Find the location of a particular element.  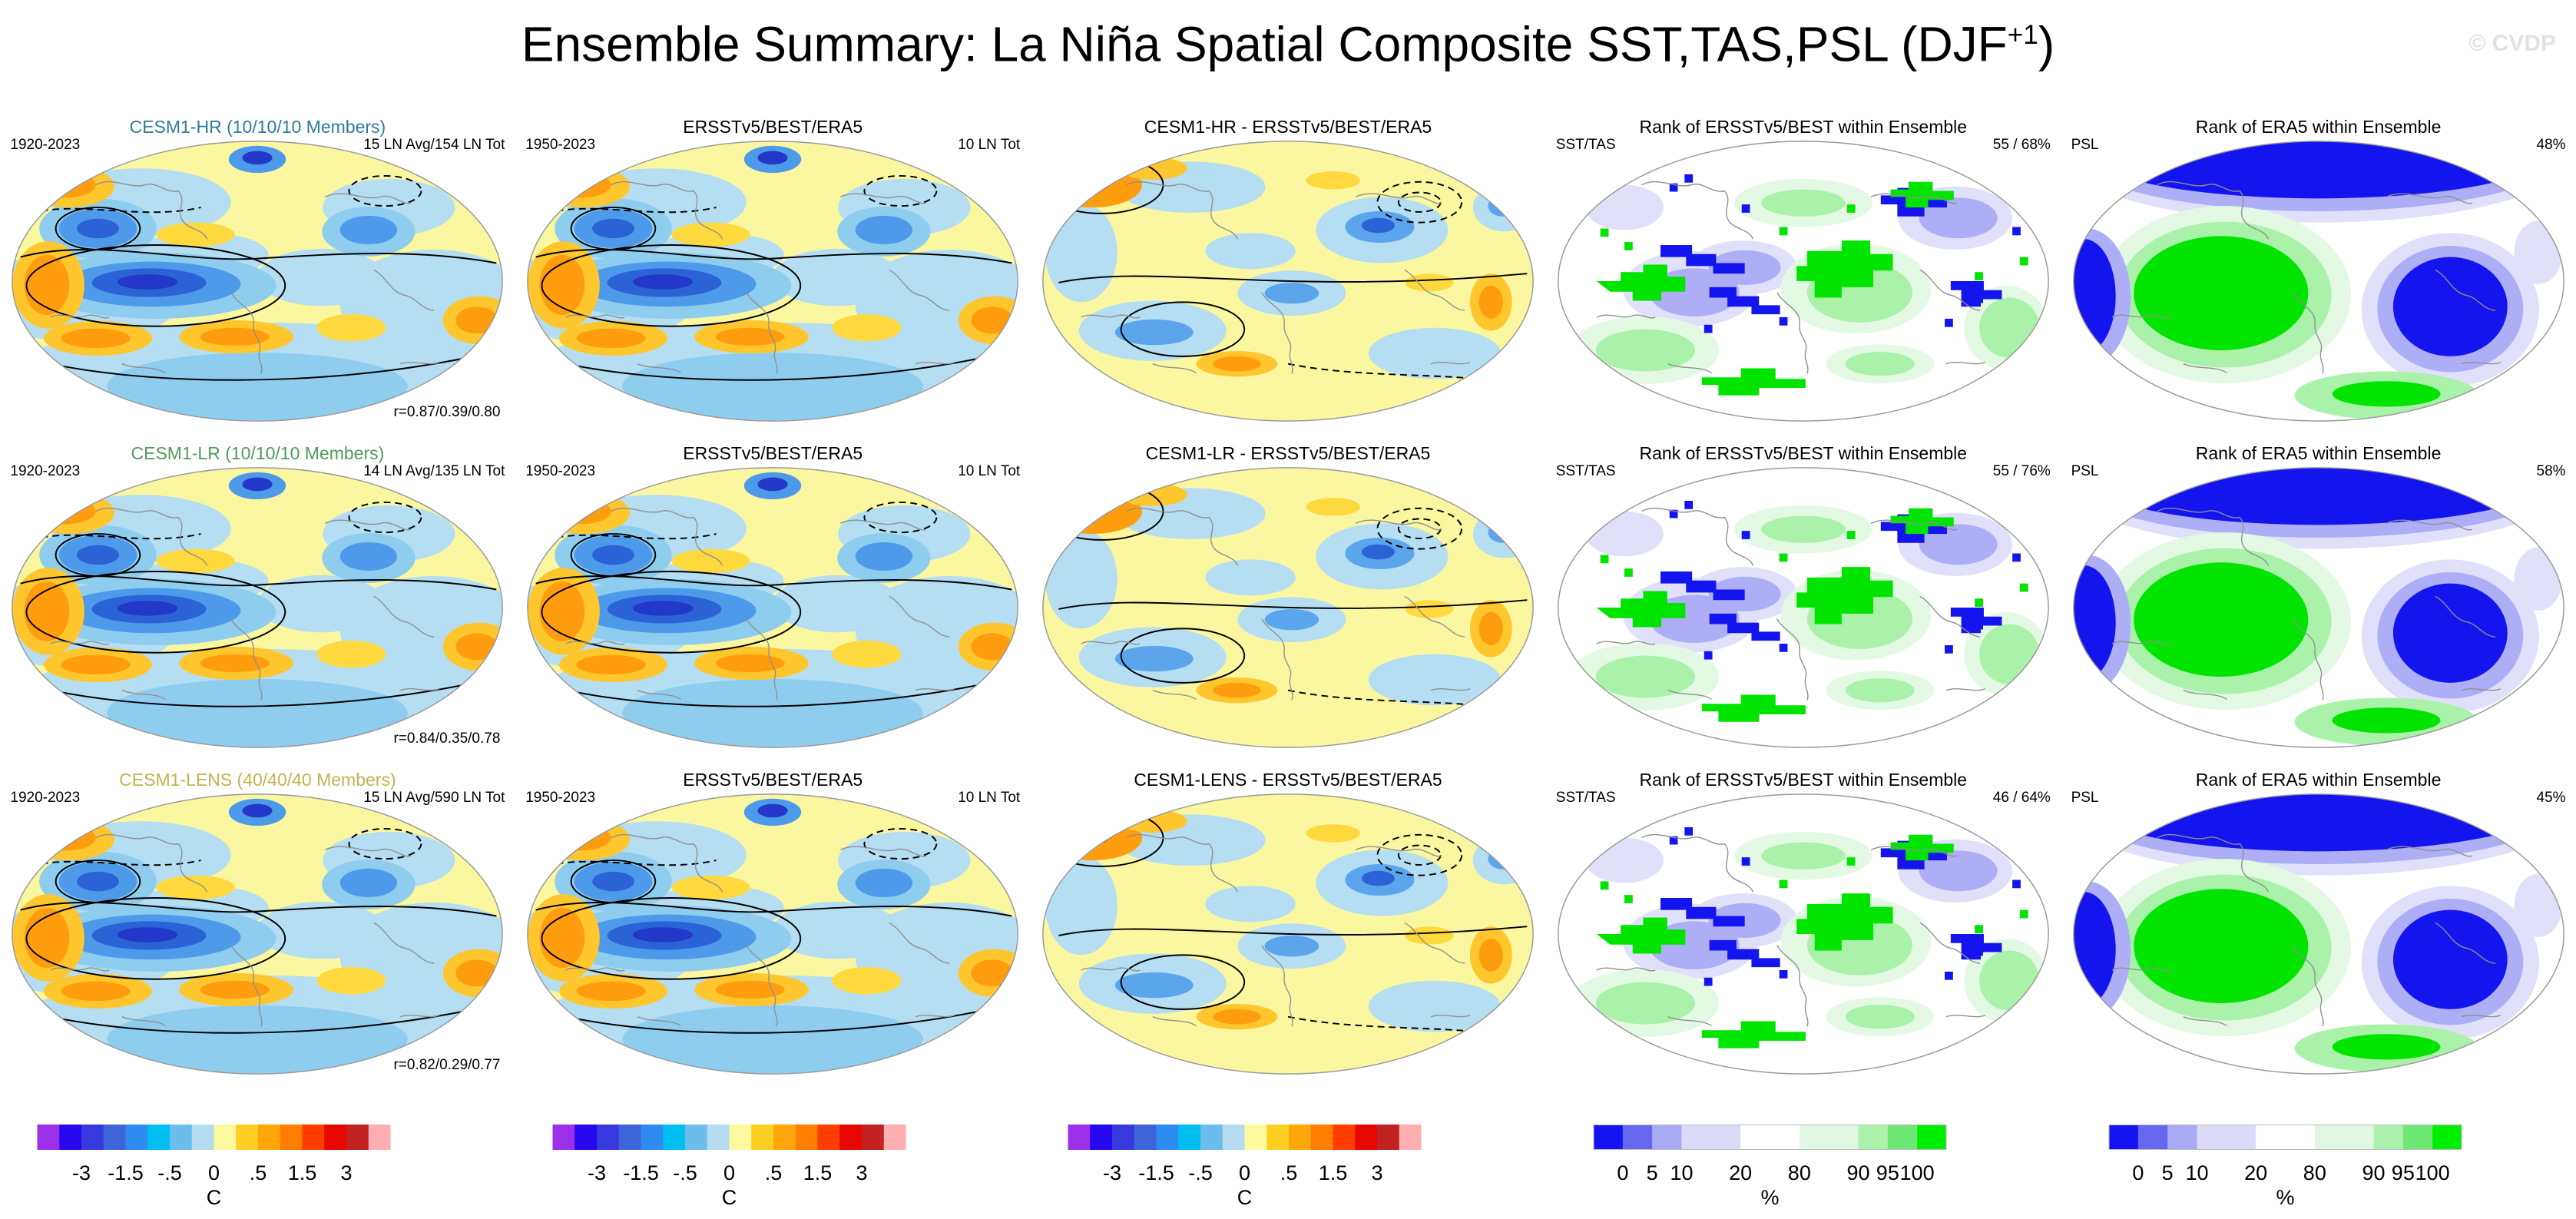

map-box is located at coordinates (1288, 934).